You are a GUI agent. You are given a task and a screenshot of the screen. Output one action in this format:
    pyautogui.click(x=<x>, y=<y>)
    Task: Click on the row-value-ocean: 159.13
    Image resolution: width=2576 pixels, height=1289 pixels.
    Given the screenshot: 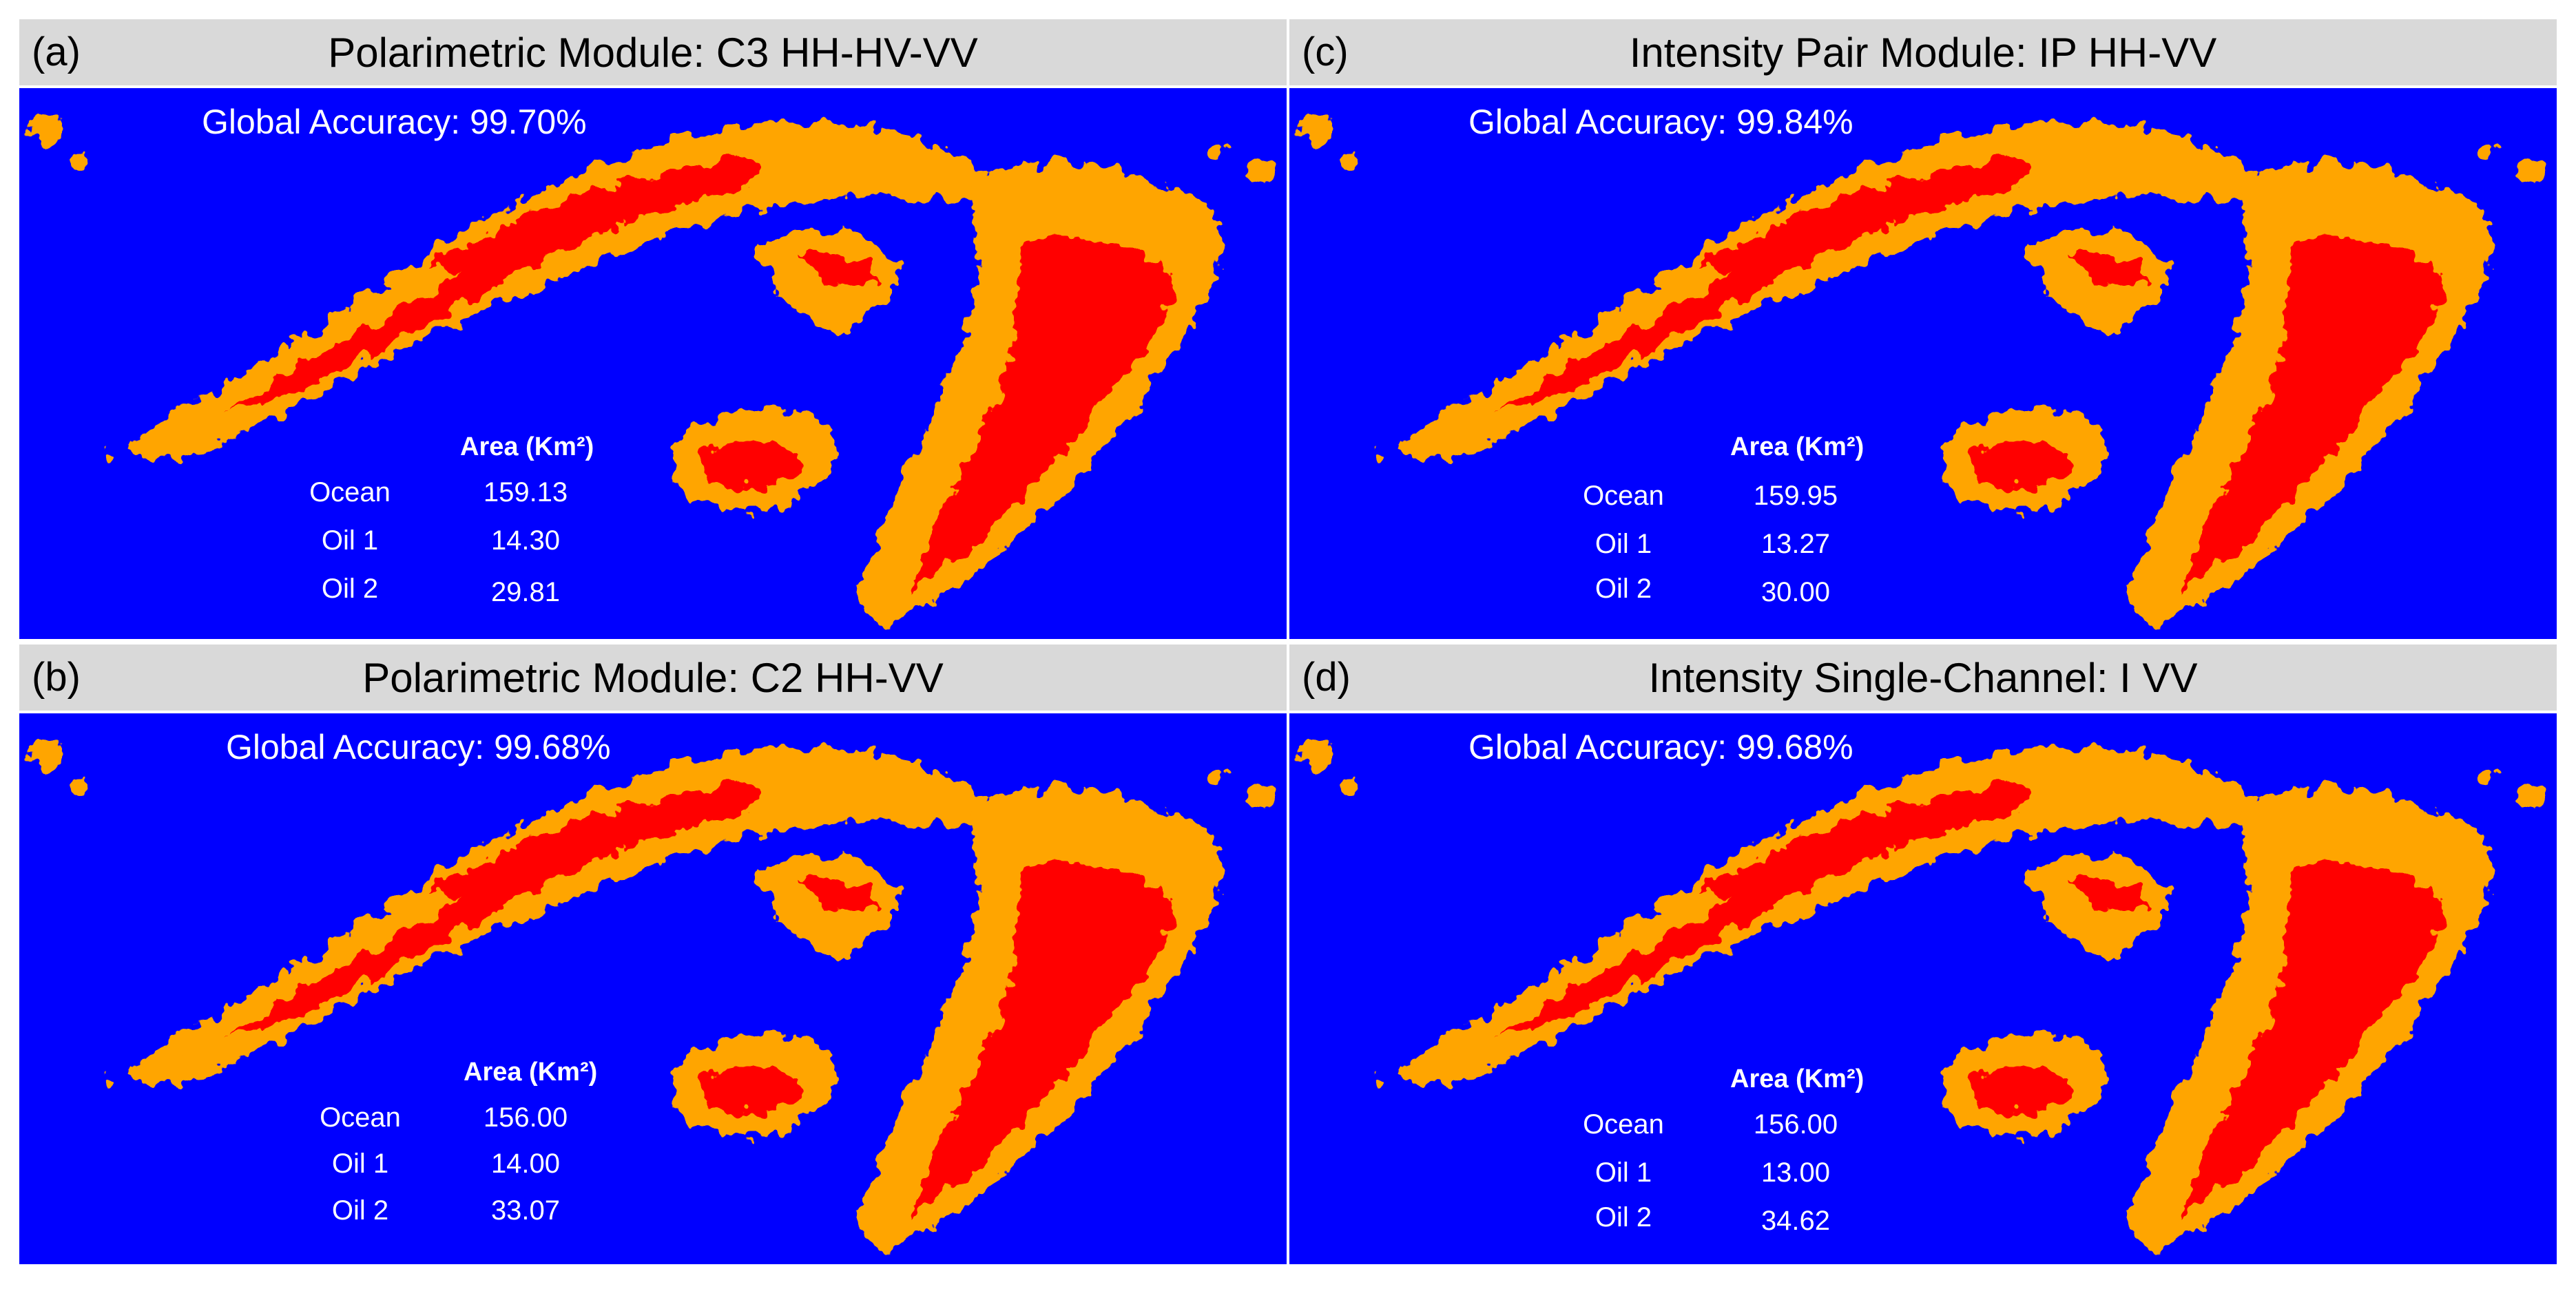 What is the action you would take?
    pyautogui.click(x=525, y=492)
    